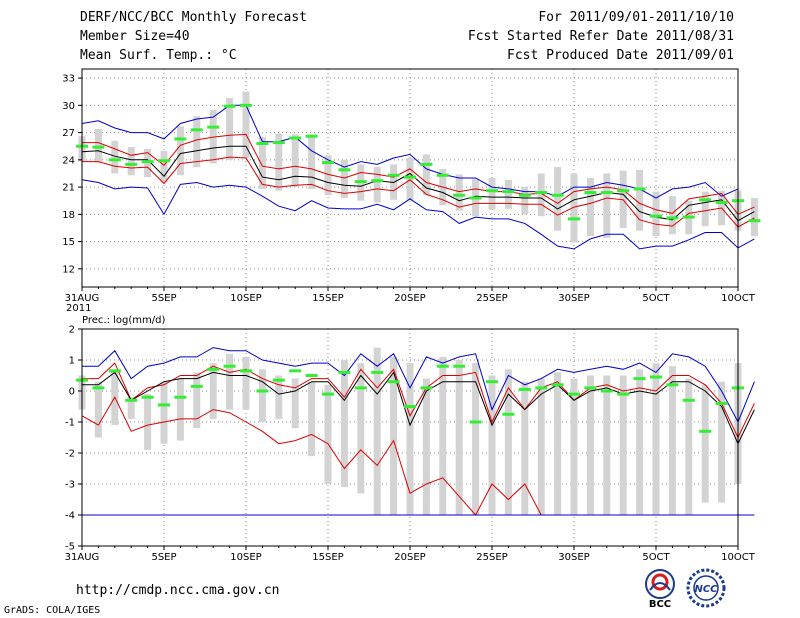  What do you see at coordinates (68, 215) in the screenshot?
I see `y-tick-label: 18` at bounding box center [68, 215].